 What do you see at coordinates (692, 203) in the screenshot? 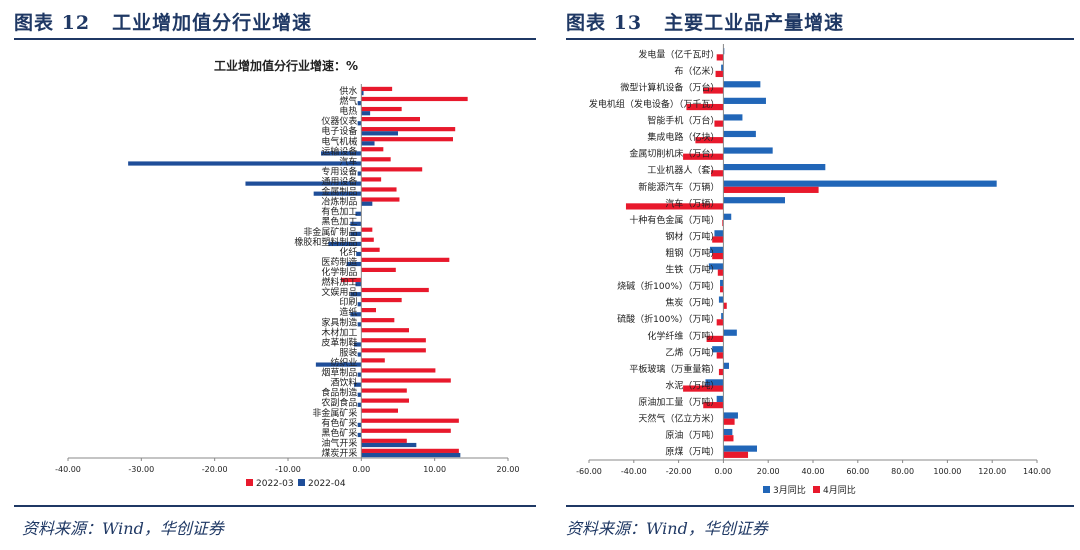
I see `category-label-9: 汽车（万辆）` at bounding box center [692, 203].